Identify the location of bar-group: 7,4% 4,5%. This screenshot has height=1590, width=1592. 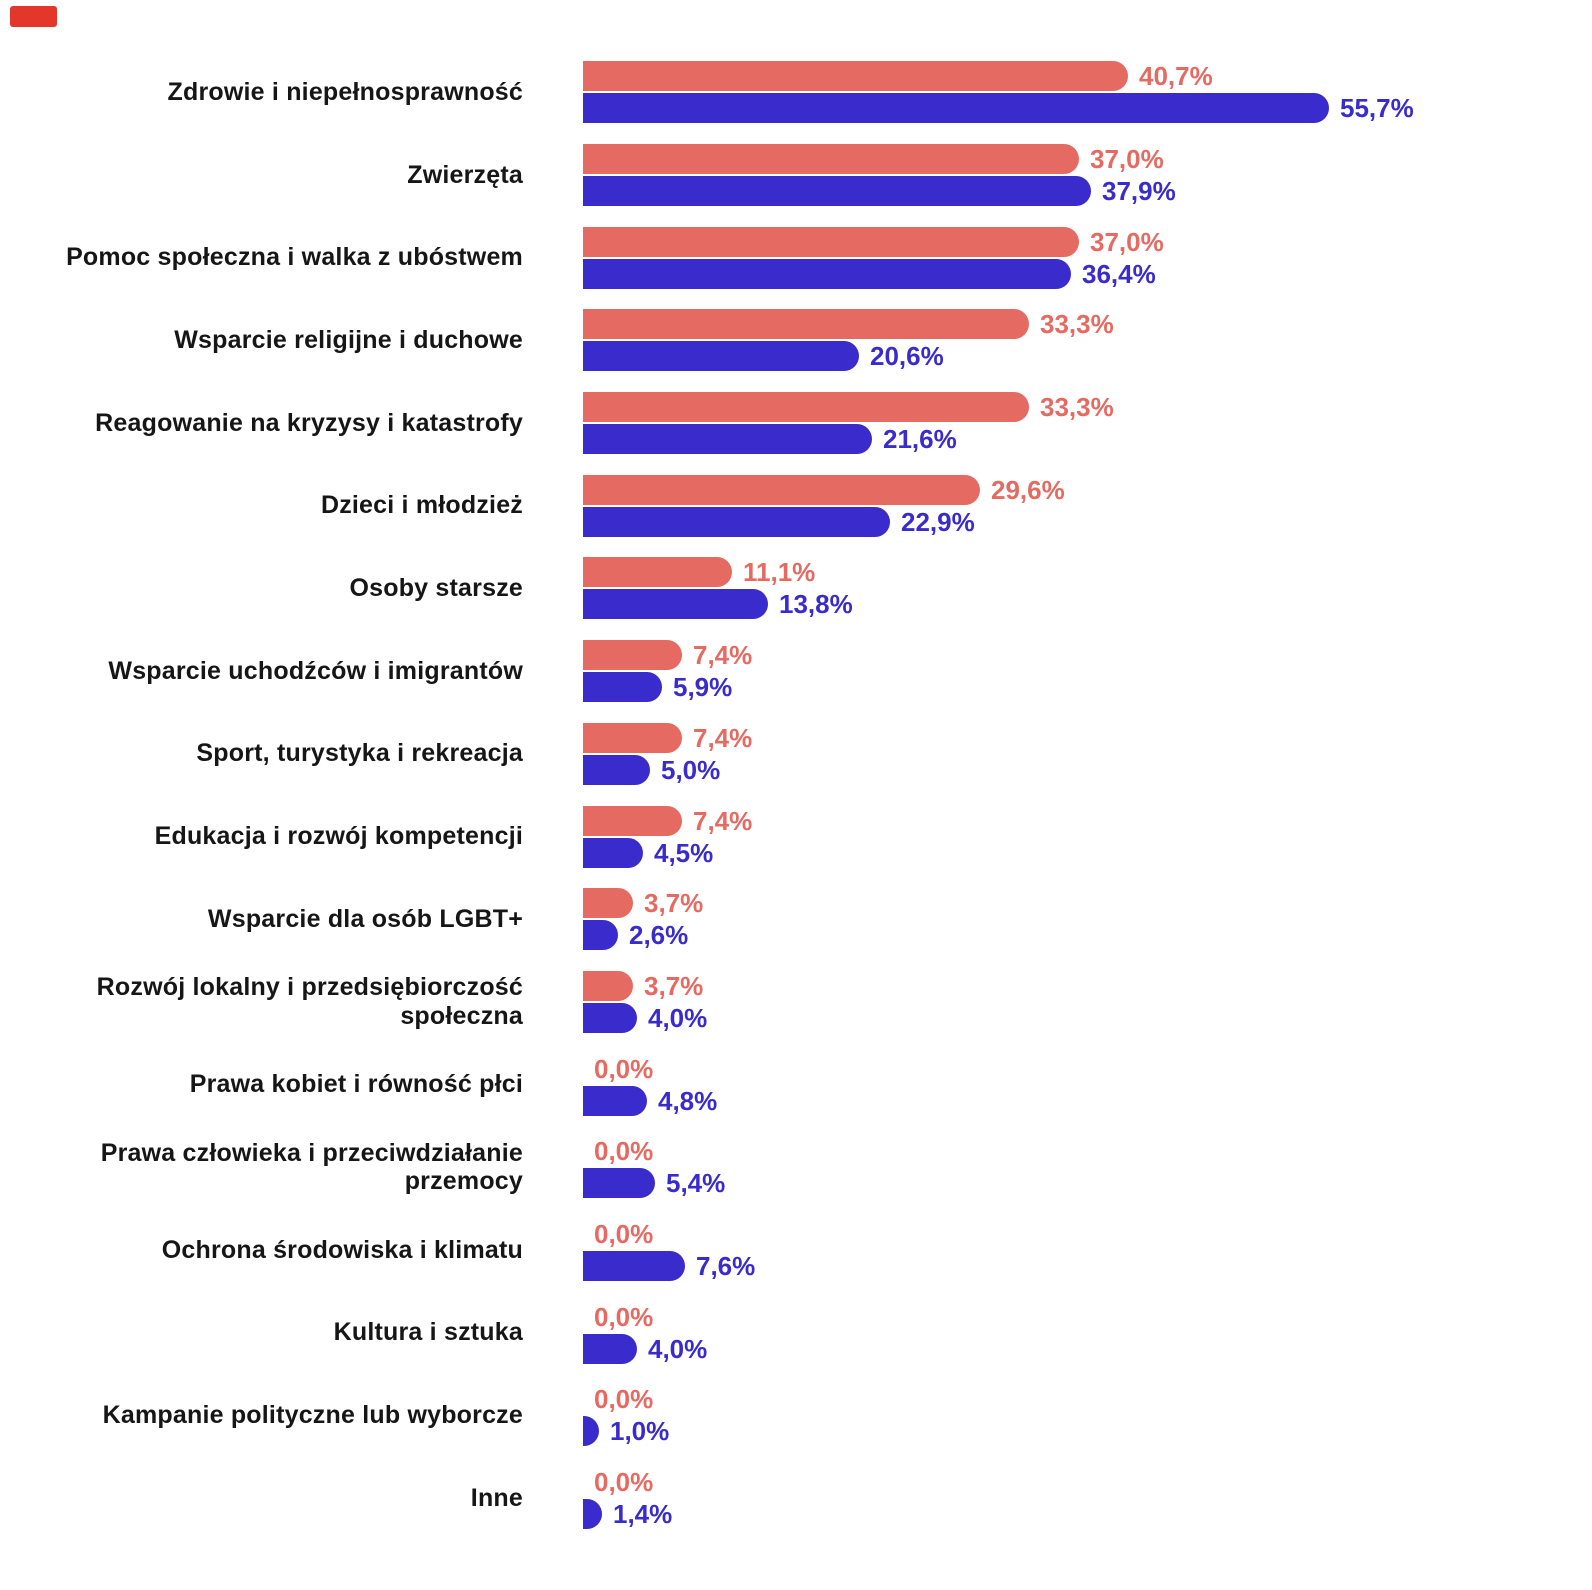
(1087, 836).